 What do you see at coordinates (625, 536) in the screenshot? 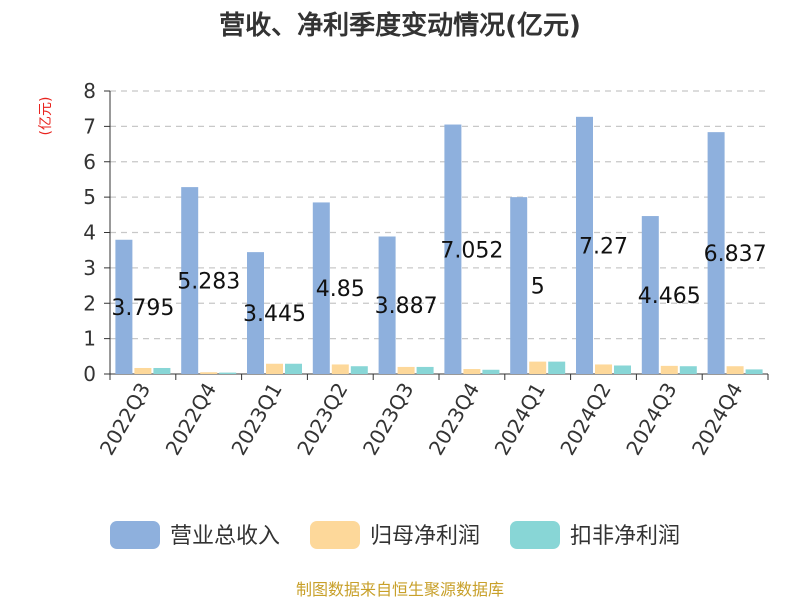
I see `legend-label: 扣非净利润` at bounding box center [625, 536].